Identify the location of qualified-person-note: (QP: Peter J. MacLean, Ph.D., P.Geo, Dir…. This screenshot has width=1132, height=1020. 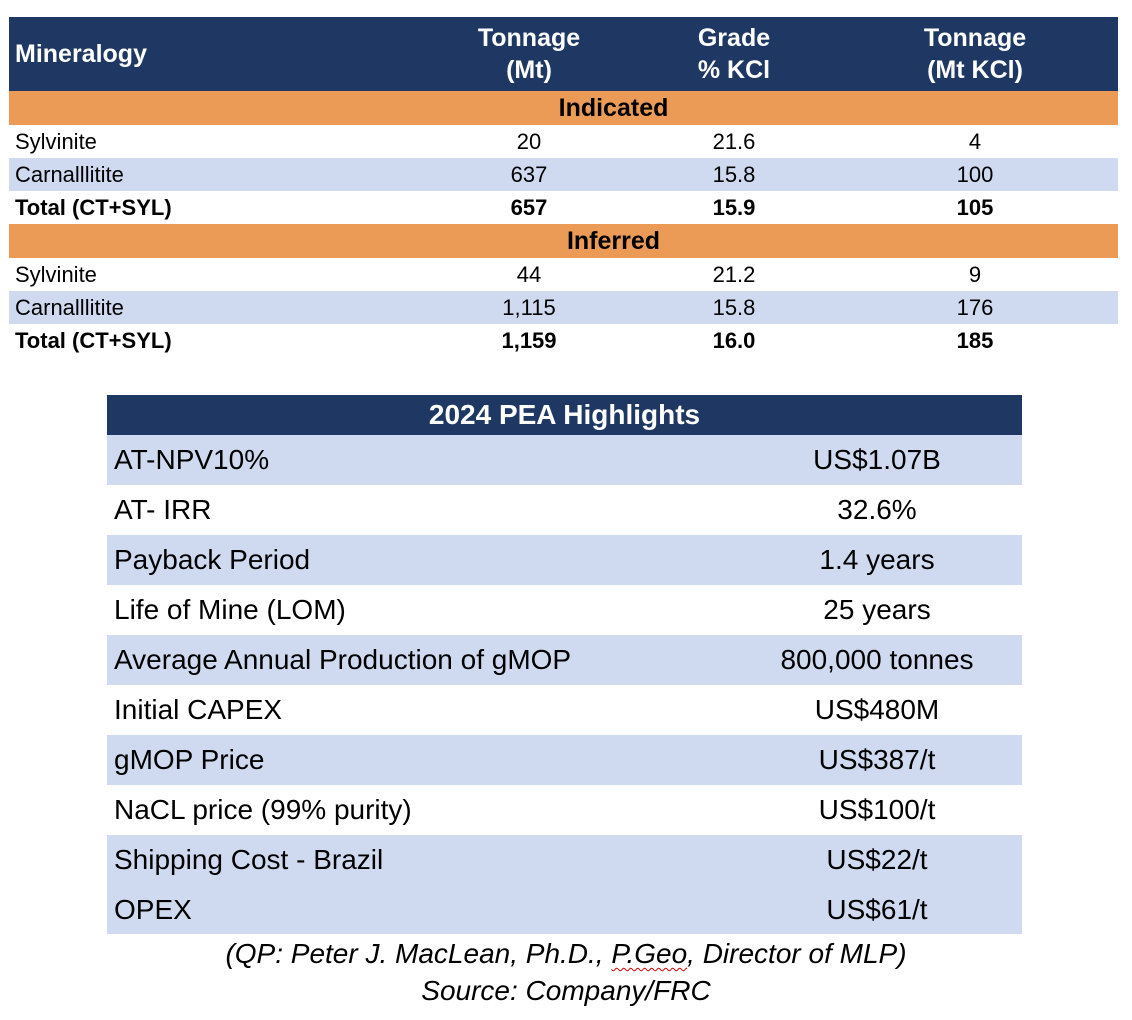
(566, 954).